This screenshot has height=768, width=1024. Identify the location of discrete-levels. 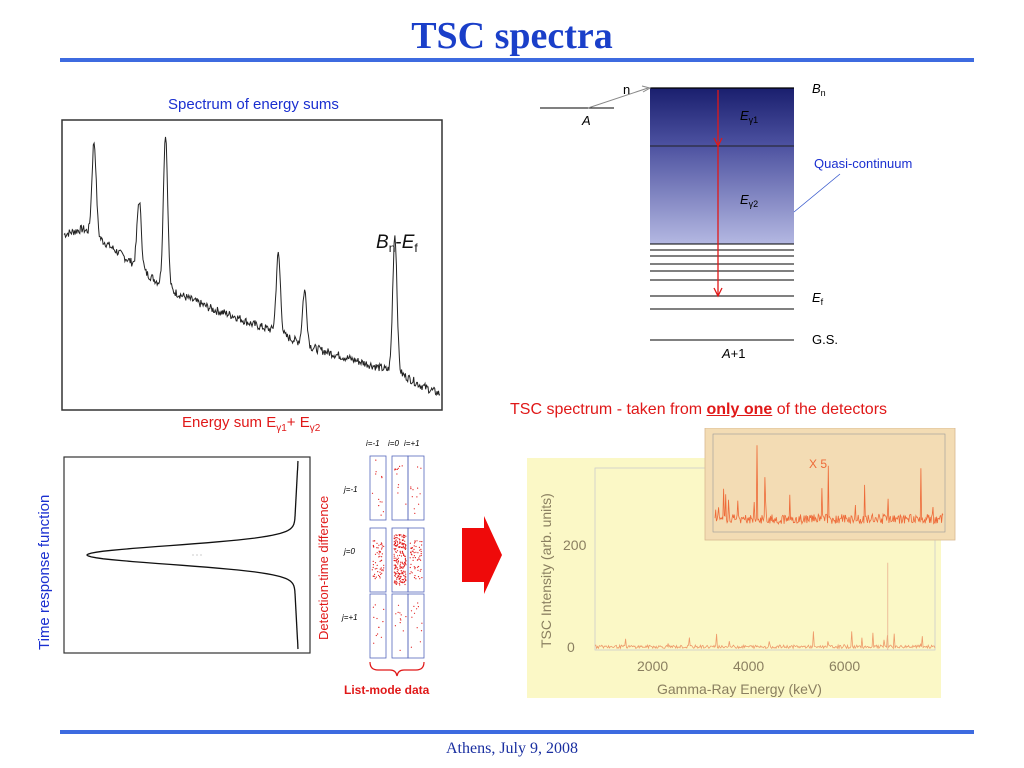
(722, 292).